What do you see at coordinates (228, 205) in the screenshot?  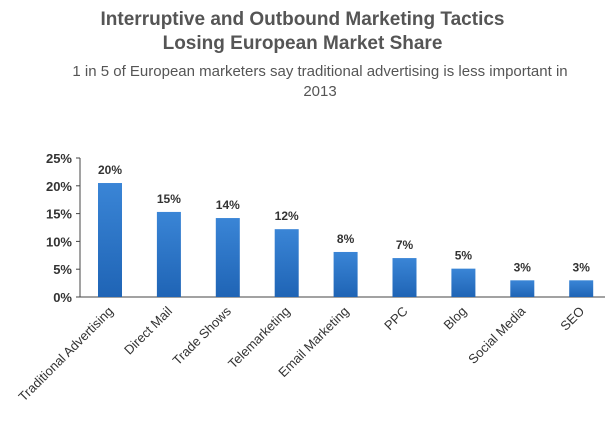 I see `data-label: 14%` at bounding box center [228, 205].